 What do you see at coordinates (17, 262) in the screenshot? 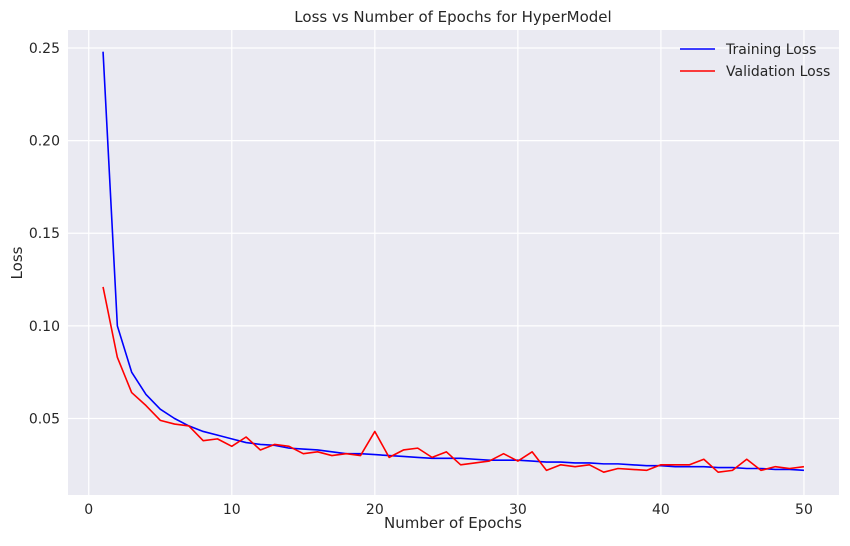
I see `y-axis-label: Loss` at bounding box center [17, 262].